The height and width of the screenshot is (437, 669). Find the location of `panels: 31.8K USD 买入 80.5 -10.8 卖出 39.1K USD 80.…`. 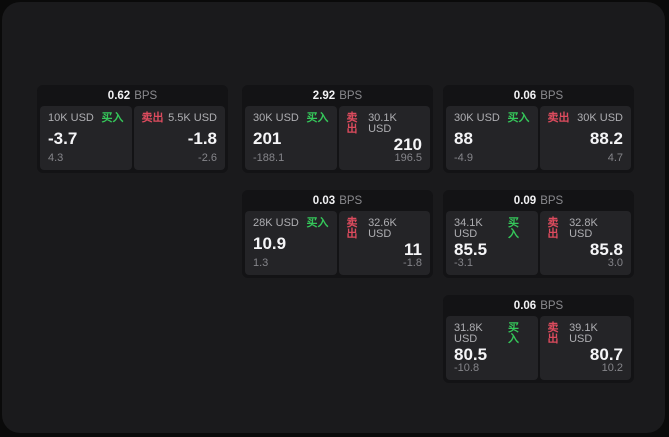

panels: 31.8K USD 买入 80.5 -10.8 卖出 39.1K USD 80.… is located at coordinates (538, 349).